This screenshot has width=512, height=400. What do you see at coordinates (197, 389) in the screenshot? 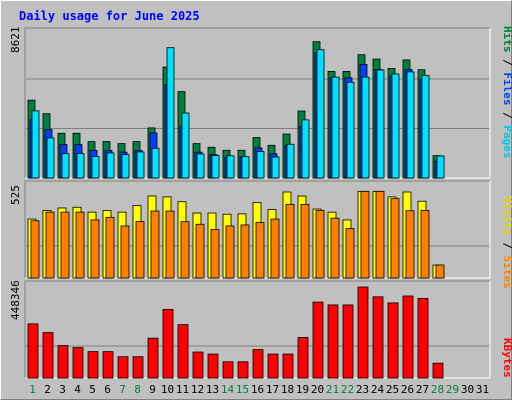
I see `x-tick-label-12: 12` at bounding box center [197, 389].